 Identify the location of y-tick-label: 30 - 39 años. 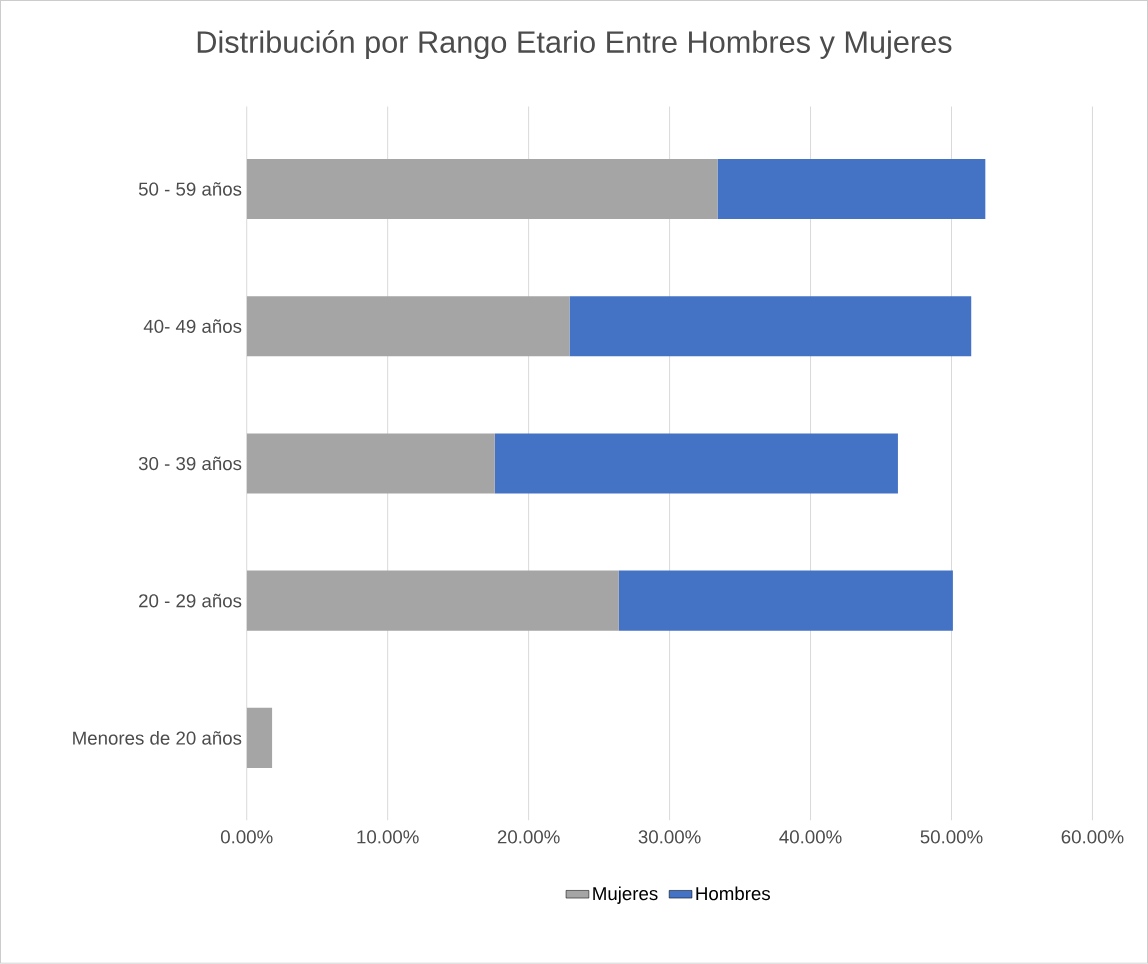
(190, 463).